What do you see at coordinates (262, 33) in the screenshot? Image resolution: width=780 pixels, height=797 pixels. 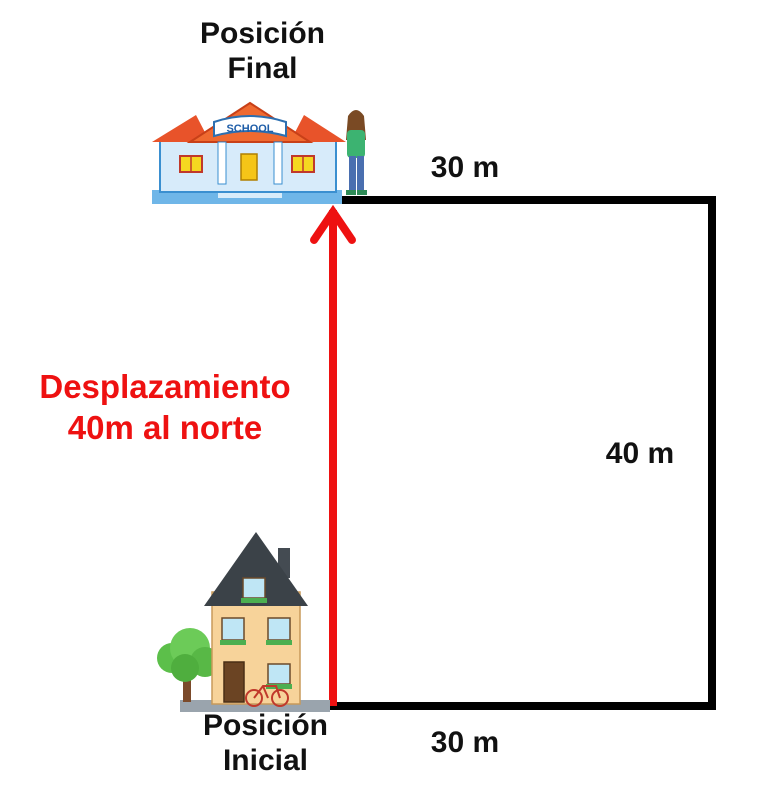 I see `final-position-line1: Posición` at bounding box center [262, 33].